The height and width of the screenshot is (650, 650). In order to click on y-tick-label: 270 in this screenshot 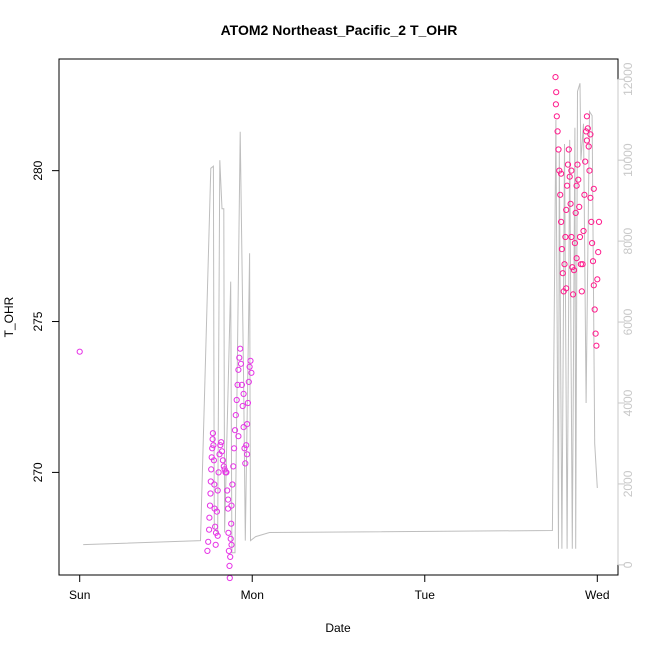, I will do `click(38, 472)`.